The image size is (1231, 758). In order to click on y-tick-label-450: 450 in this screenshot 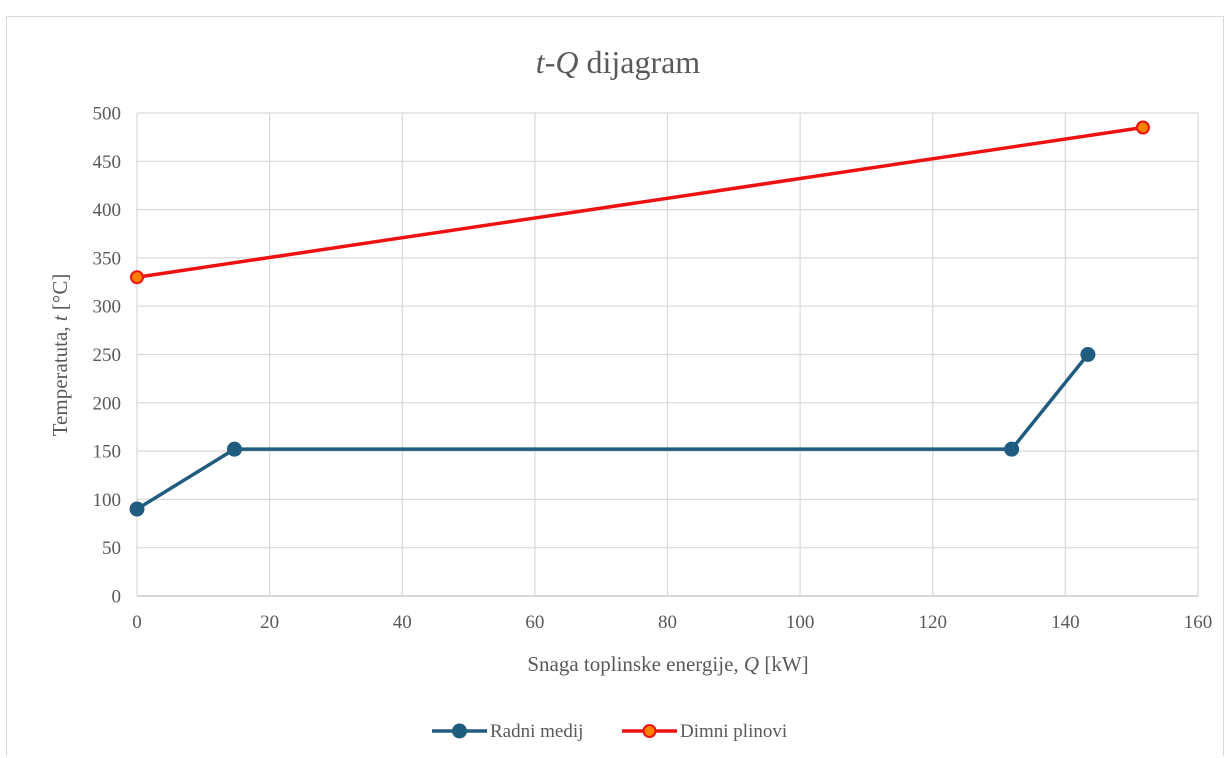, I will do `click(107, 162)`.